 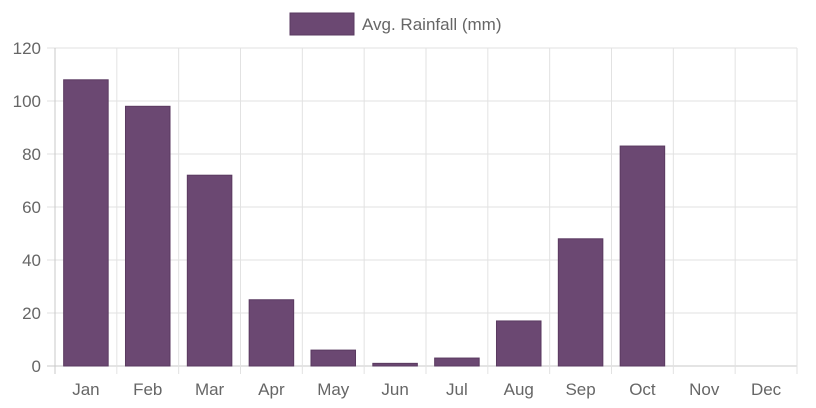 What do you see at coordinates (36, 366) in the screenshot?
I see `y-tick-label: 0` at bounding box center [36, 366].